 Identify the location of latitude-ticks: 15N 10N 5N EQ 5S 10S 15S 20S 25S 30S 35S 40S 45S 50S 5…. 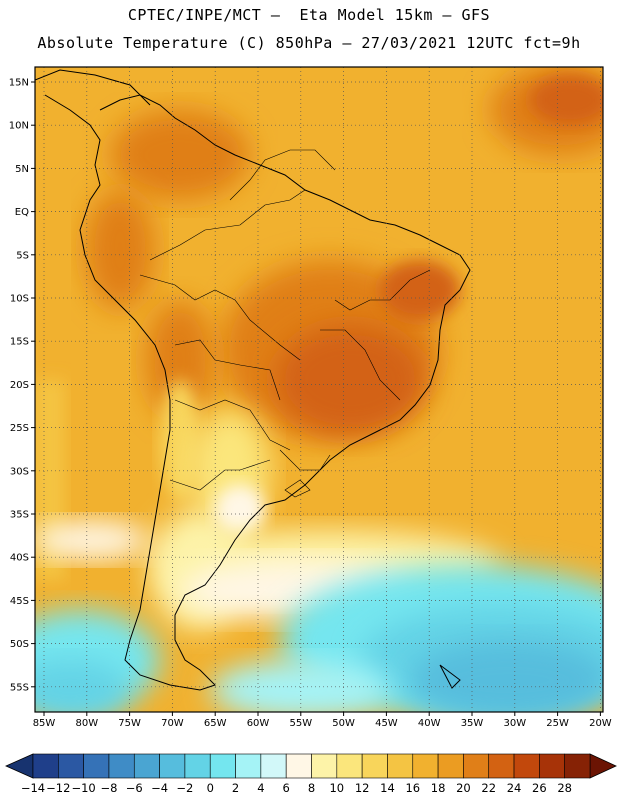
(22, 385).